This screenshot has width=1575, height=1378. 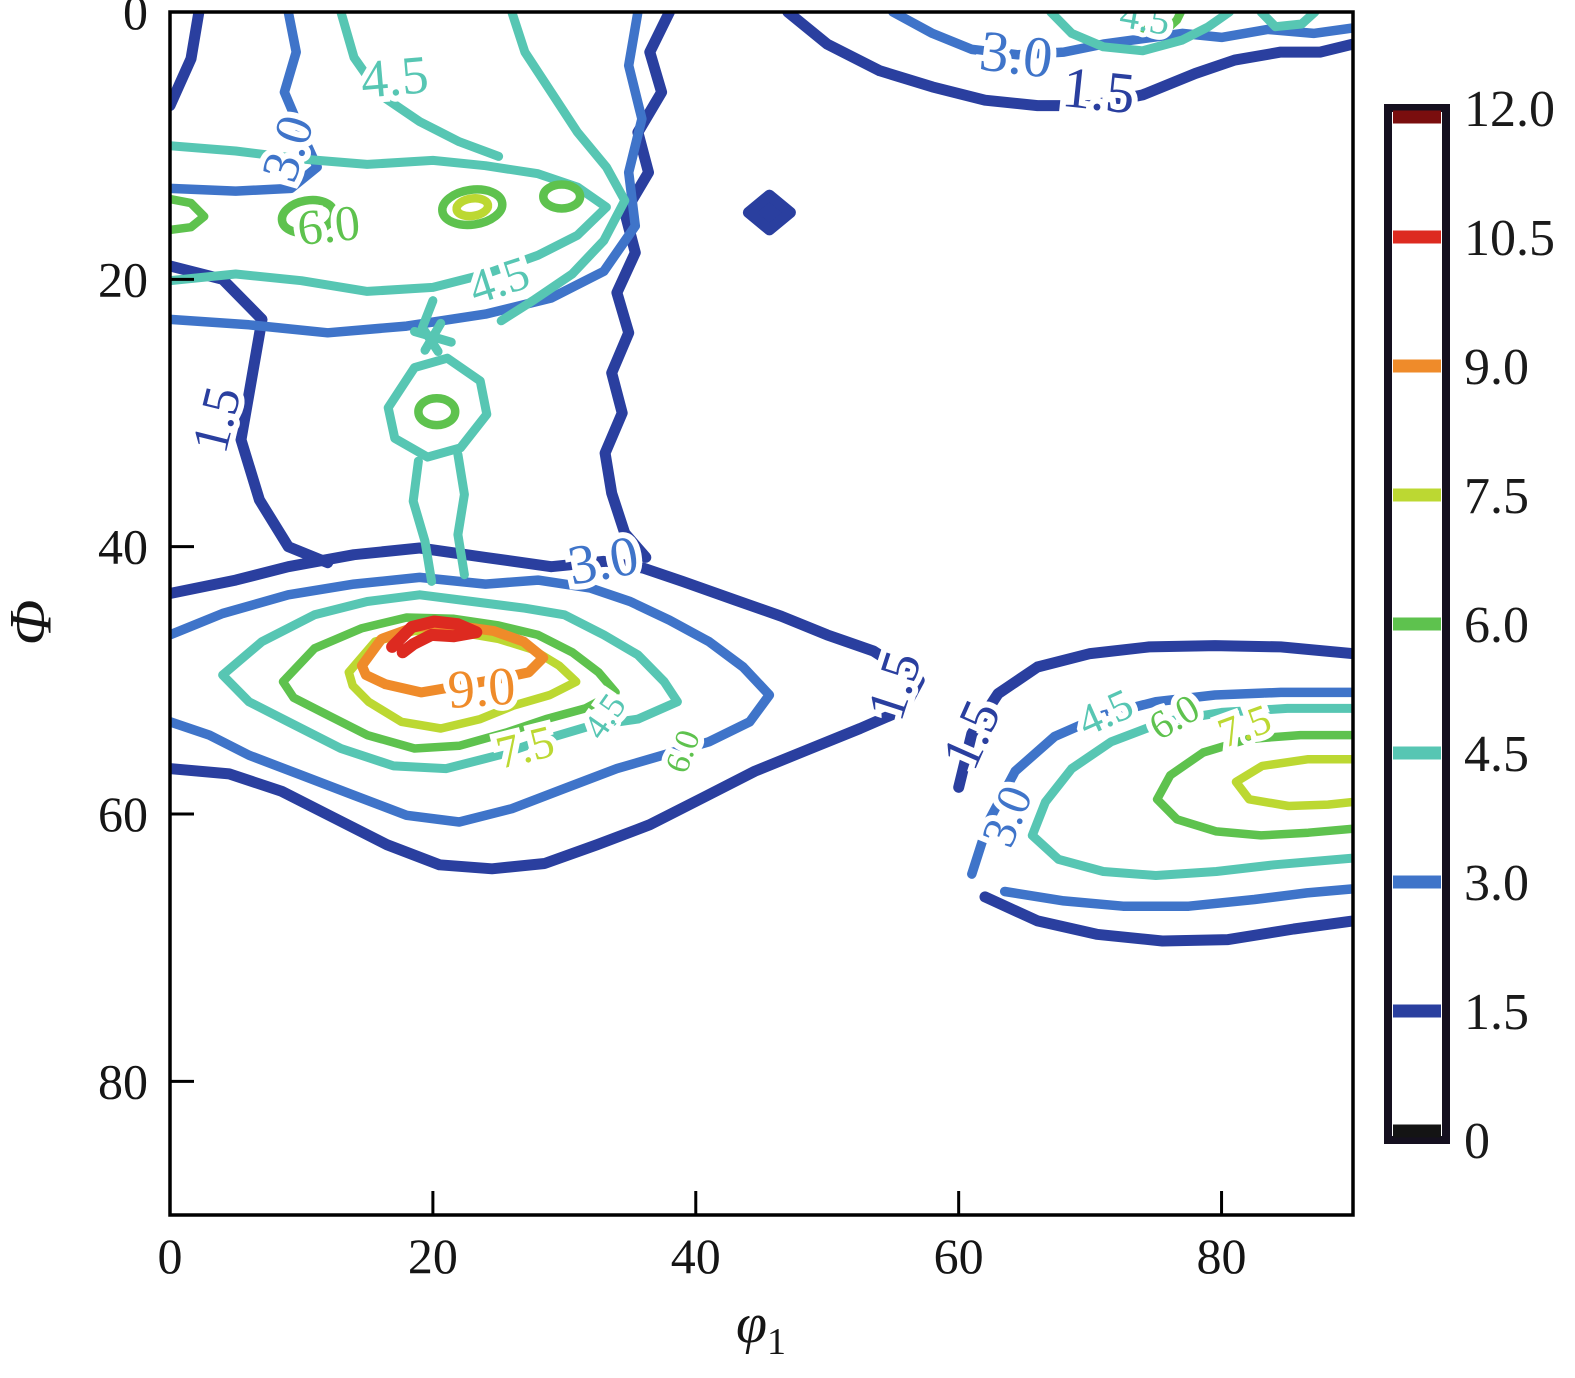 I want to click on colorbar-tick-label: 6.0, so click(x=1496, y=625).